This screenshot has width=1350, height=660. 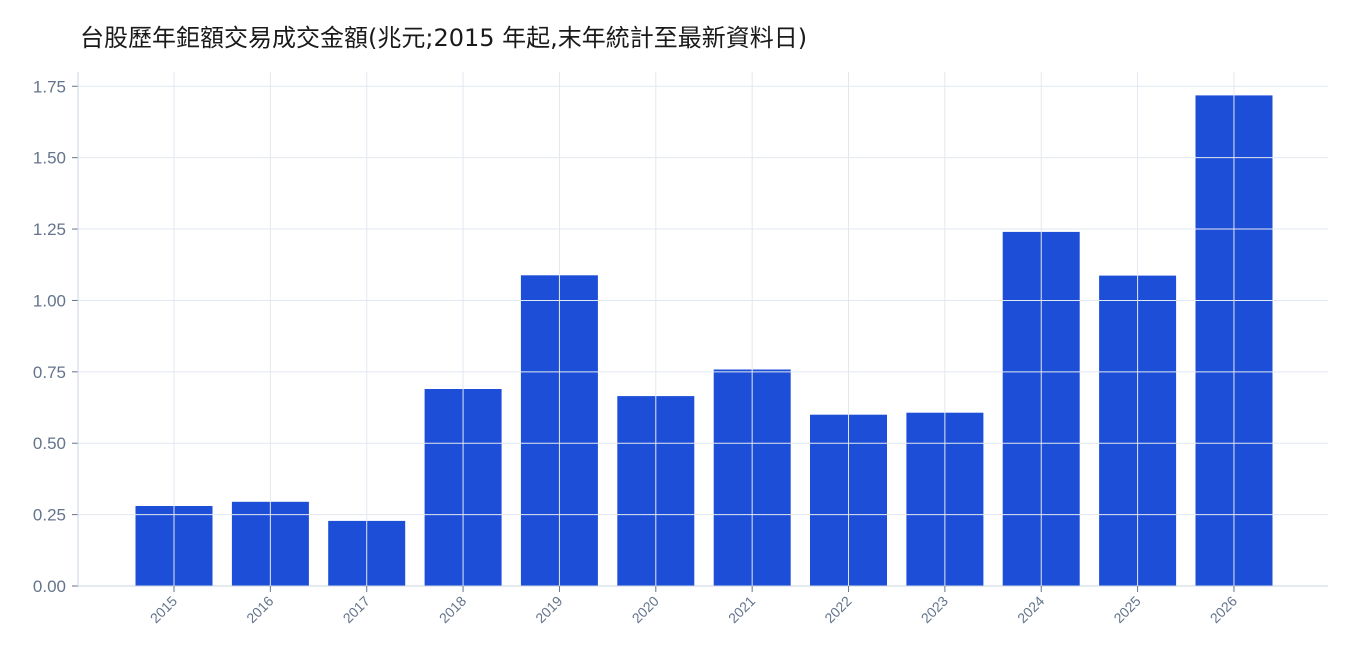 What do you see at coordinates (49, 300) in the screenshot?
I see `y-tick-label: 1.00` at bounding box center [49, 300].